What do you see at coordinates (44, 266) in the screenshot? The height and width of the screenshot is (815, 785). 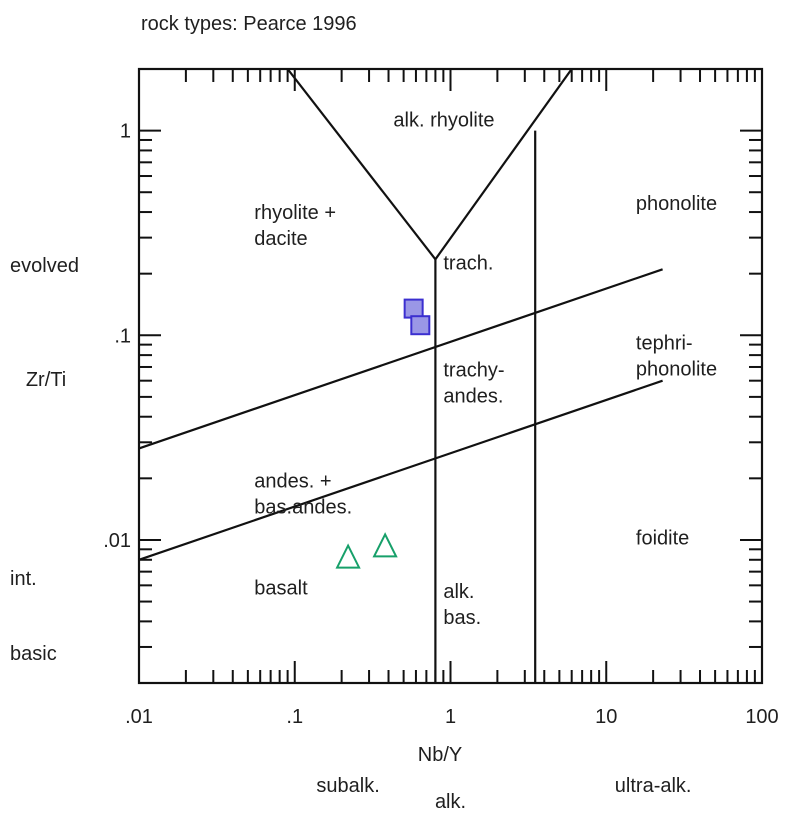 I see `y-side-label: evolved` at bounding box center [44, 266].